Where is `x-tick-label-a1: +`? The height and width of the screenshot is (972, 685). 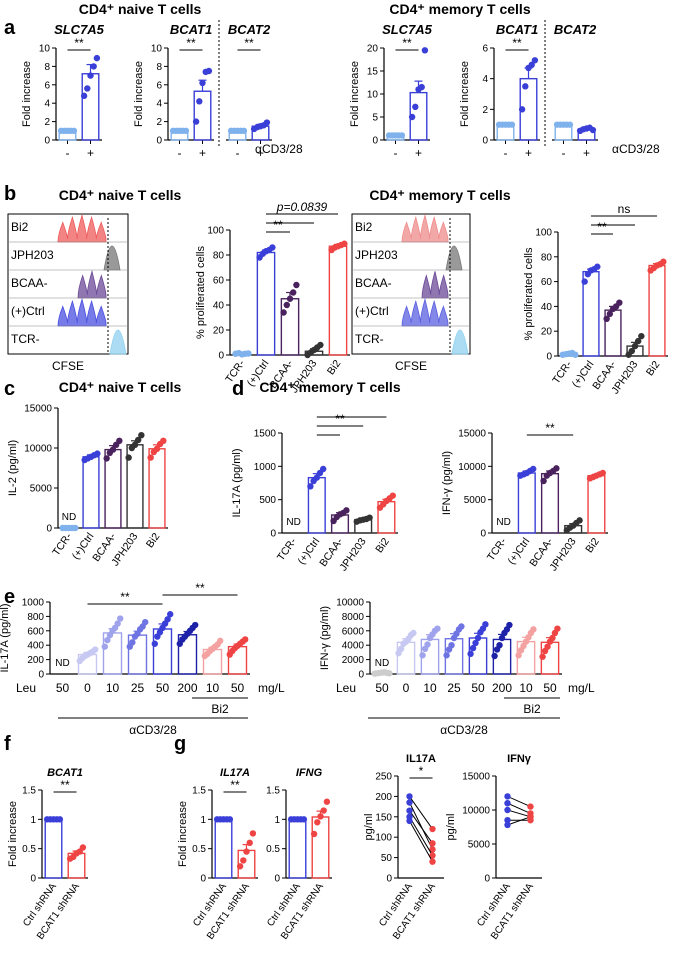 x-tick-label-a1: + is located at coordinates (90, 153).